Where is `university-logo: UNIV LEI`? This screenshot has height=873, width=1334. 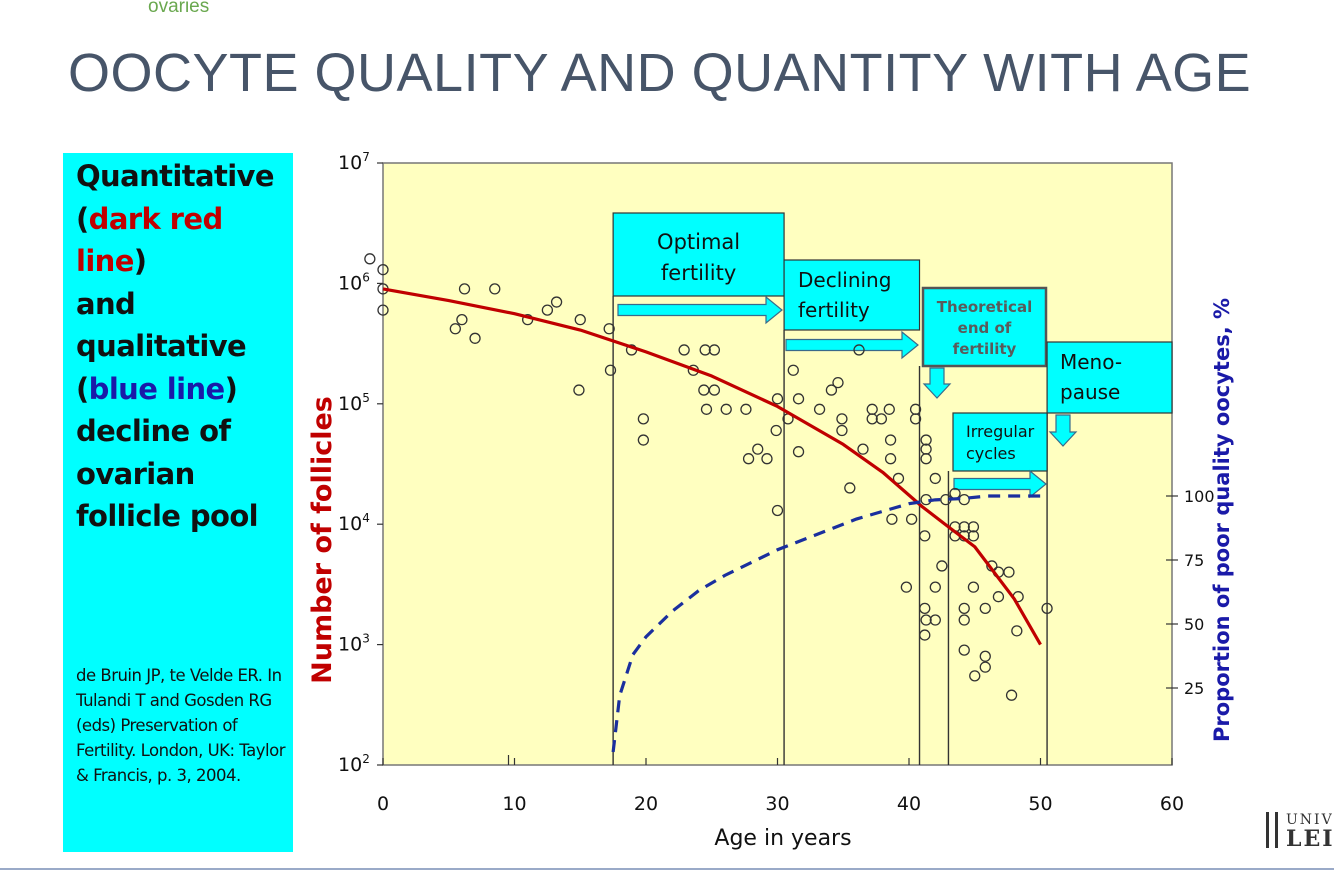 university-logo: UNIV LEI is located at coordinates (1298, 832).